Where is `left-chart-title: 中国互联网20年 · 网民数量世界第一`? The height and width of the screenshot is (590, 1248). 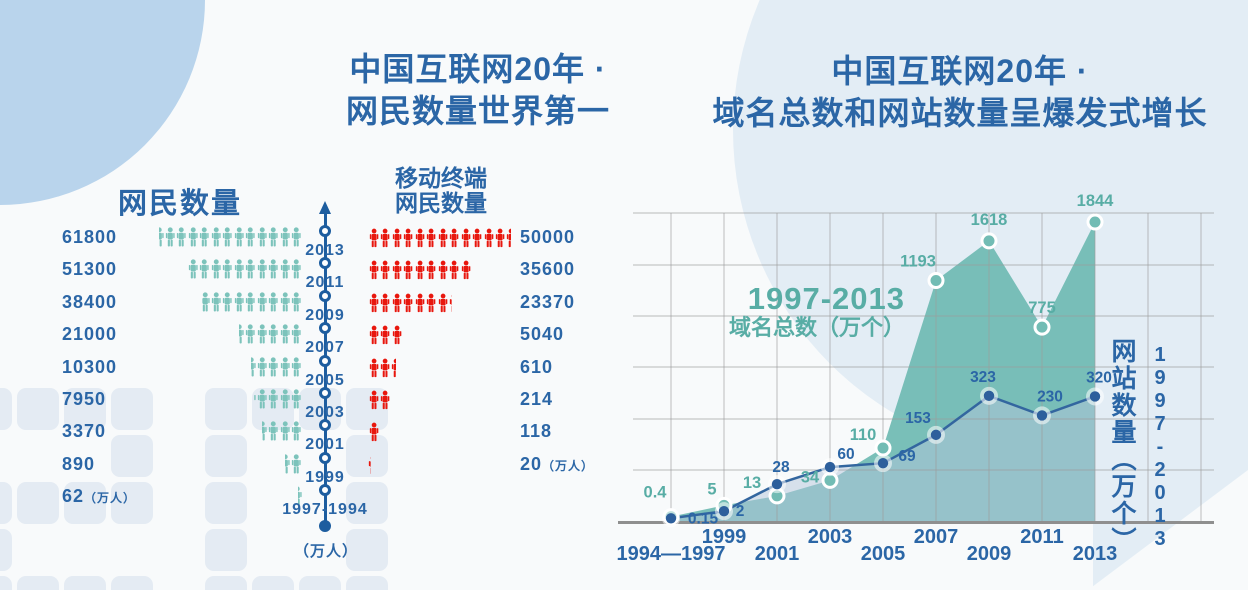 left-chart-title: 中国互联网20年 · 网民数量世界第一 is located at coordinates (478, 90).